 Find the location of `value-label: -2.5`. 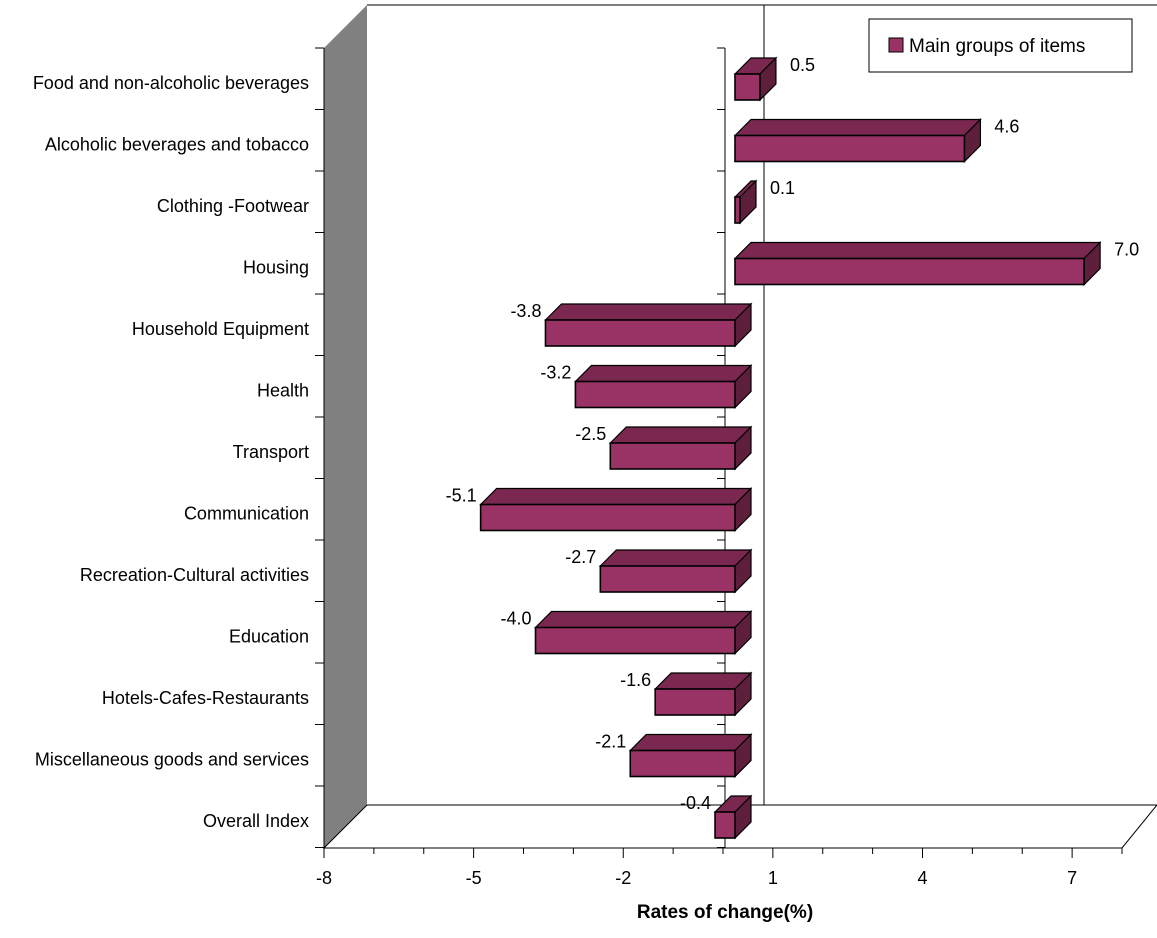

value-label: -2.5 is located at coordinates (590, 434).